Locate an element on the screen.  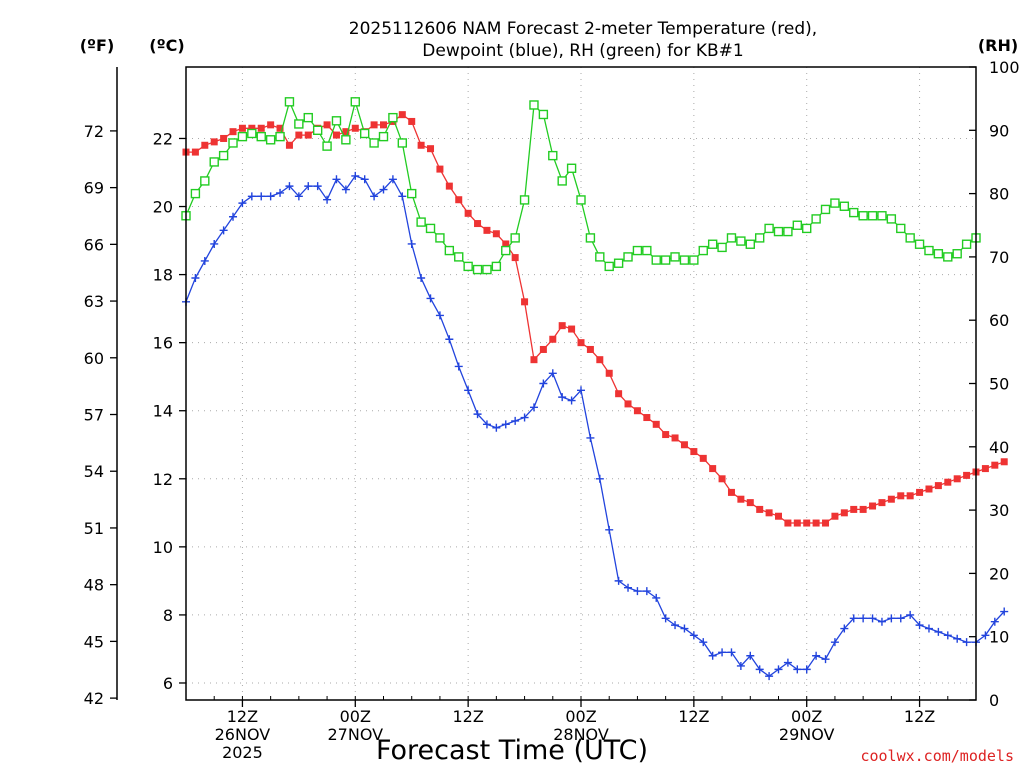
tick-label-rh: 30 is located at coordinates (999, 510).